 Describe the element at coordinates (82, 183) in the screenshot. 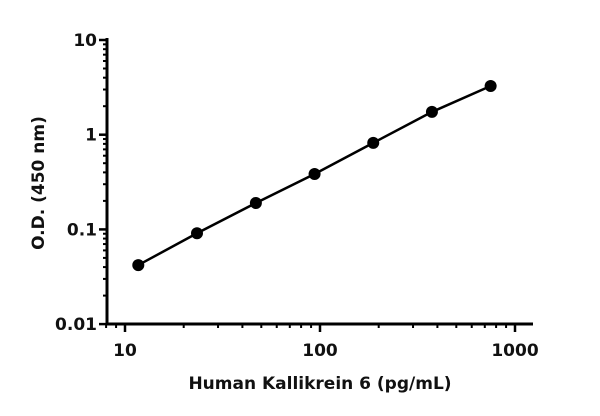

I see `y-axis: 0.01 0.1 1 10` at that location.